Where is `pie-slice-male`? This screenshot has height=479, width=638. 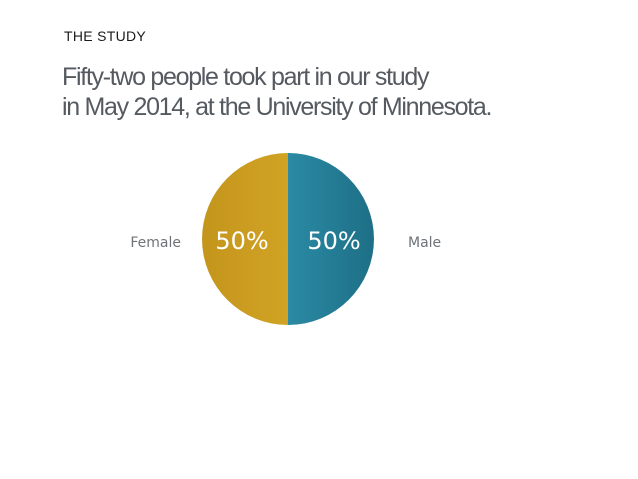 pie-slice-male is located at coordinates (331, 239).